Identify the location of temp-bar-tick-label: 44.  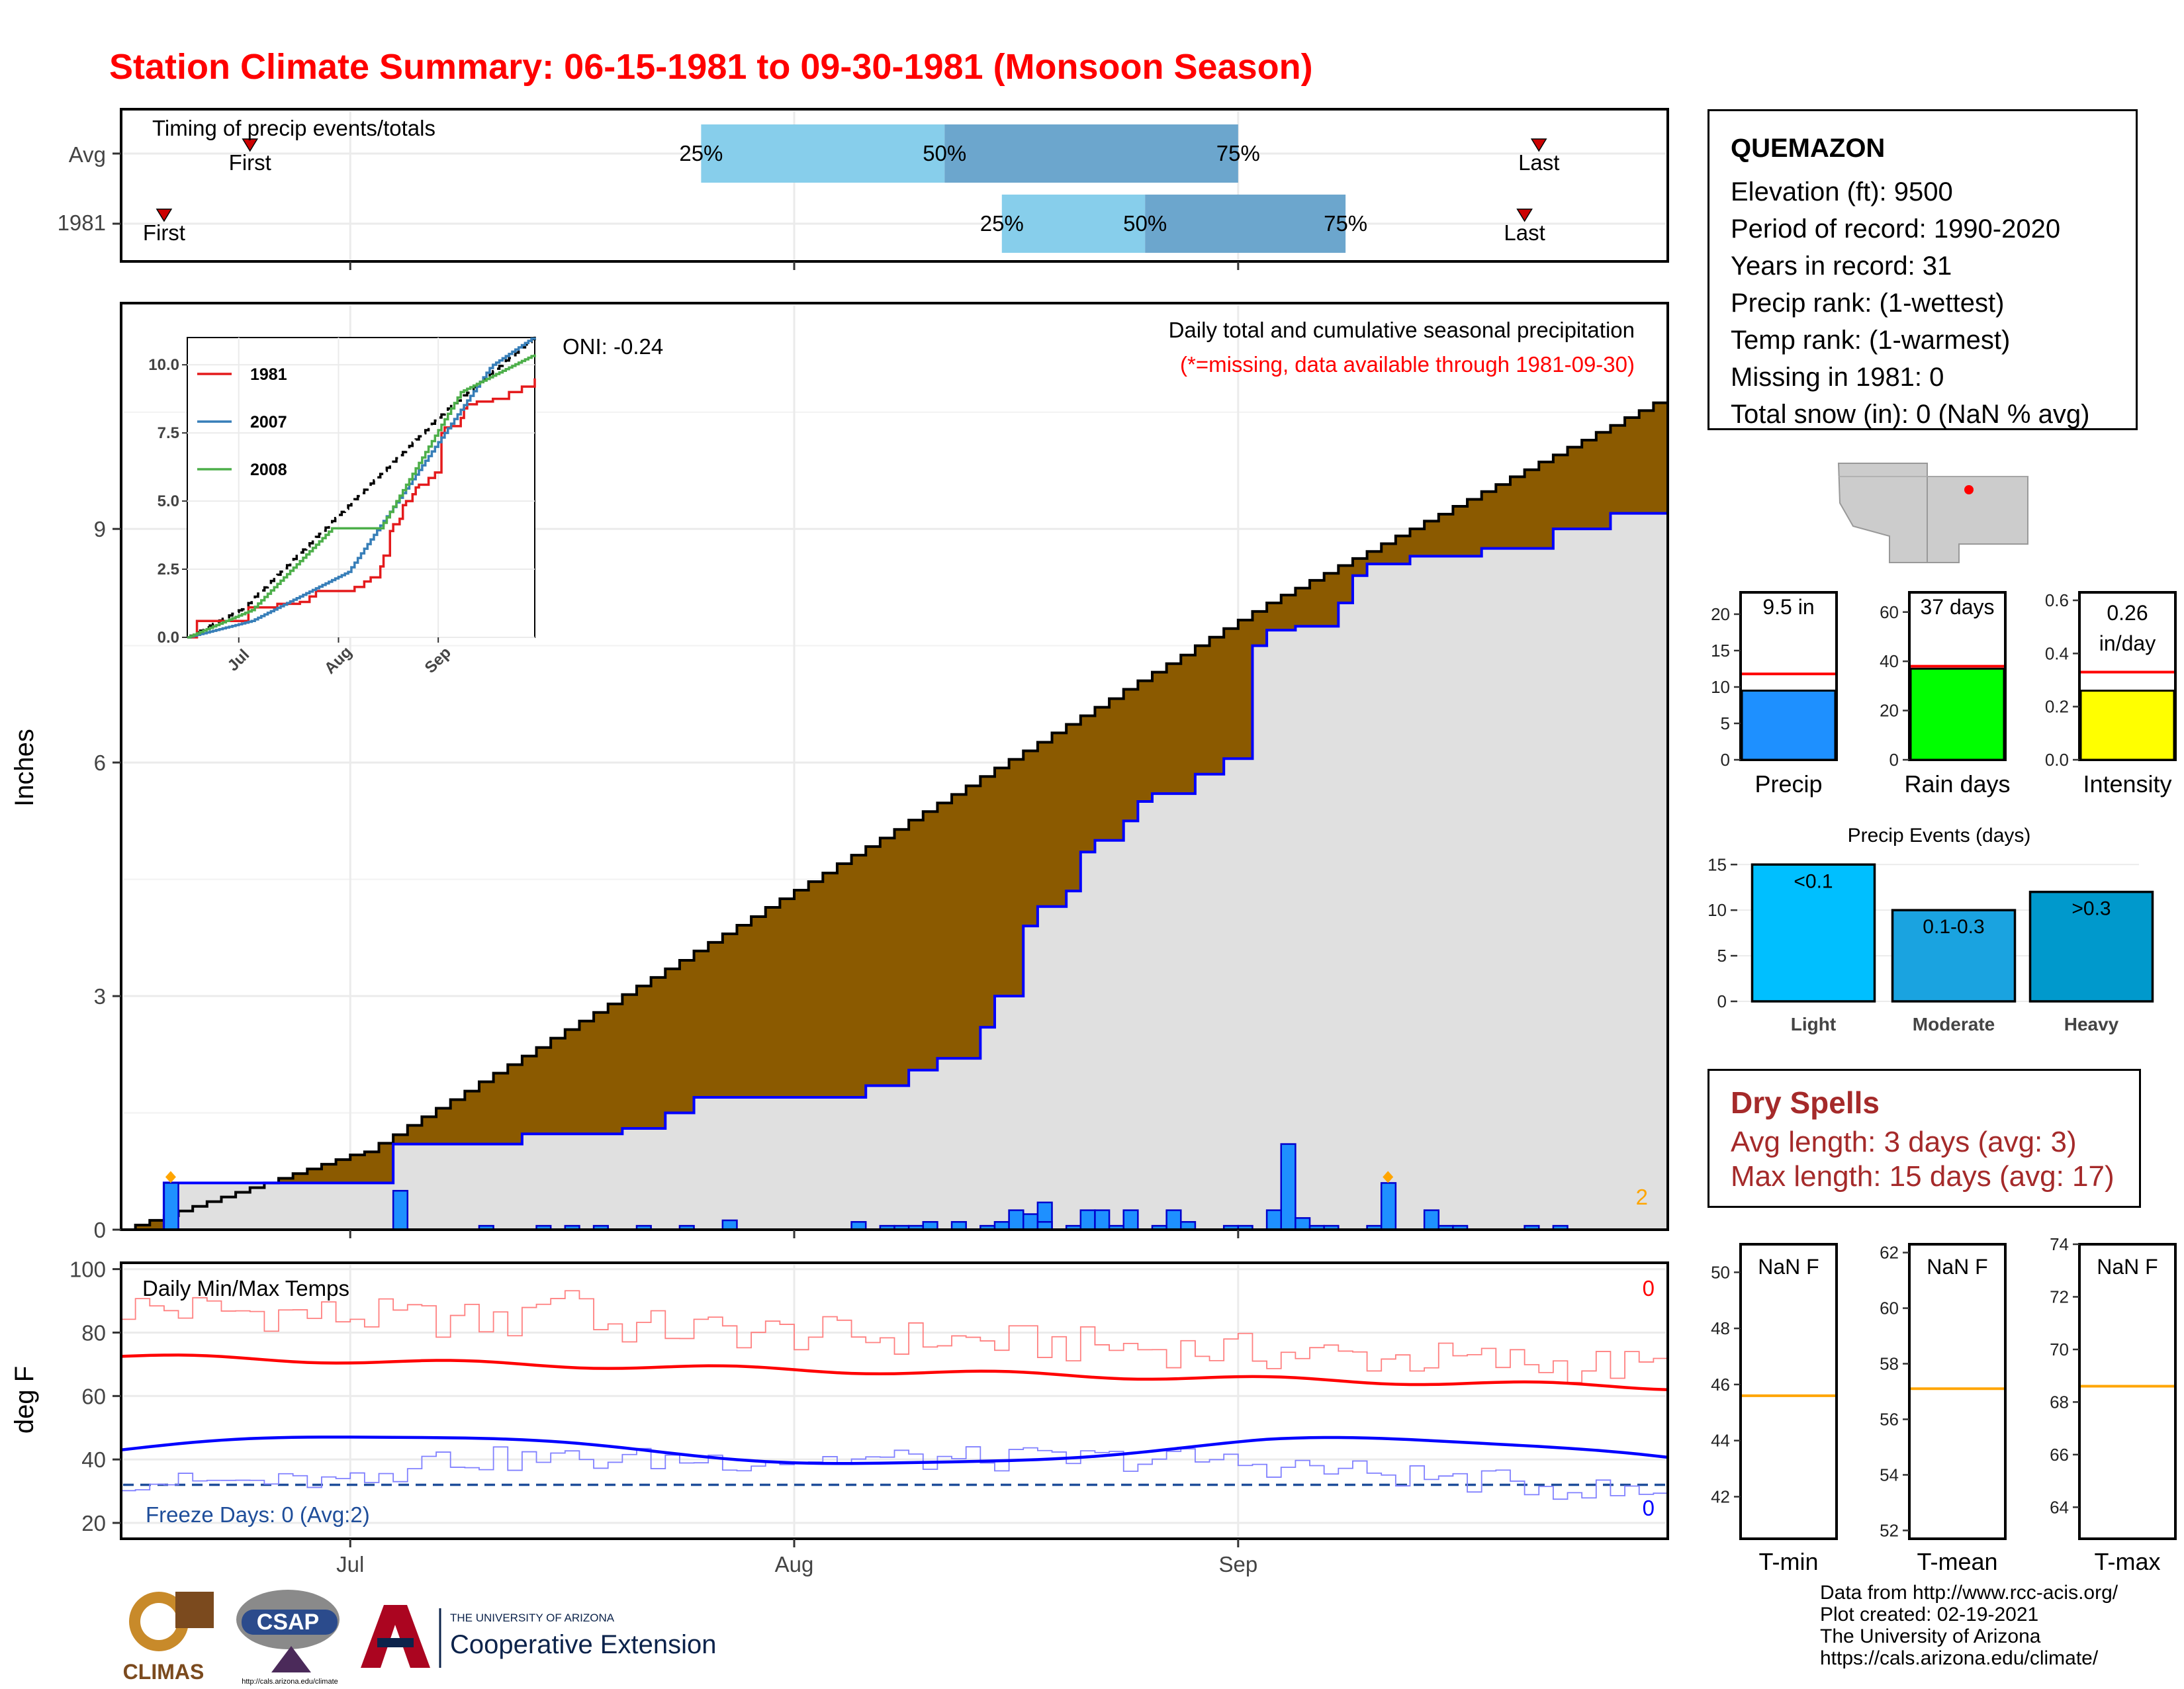
(1720, 1441).